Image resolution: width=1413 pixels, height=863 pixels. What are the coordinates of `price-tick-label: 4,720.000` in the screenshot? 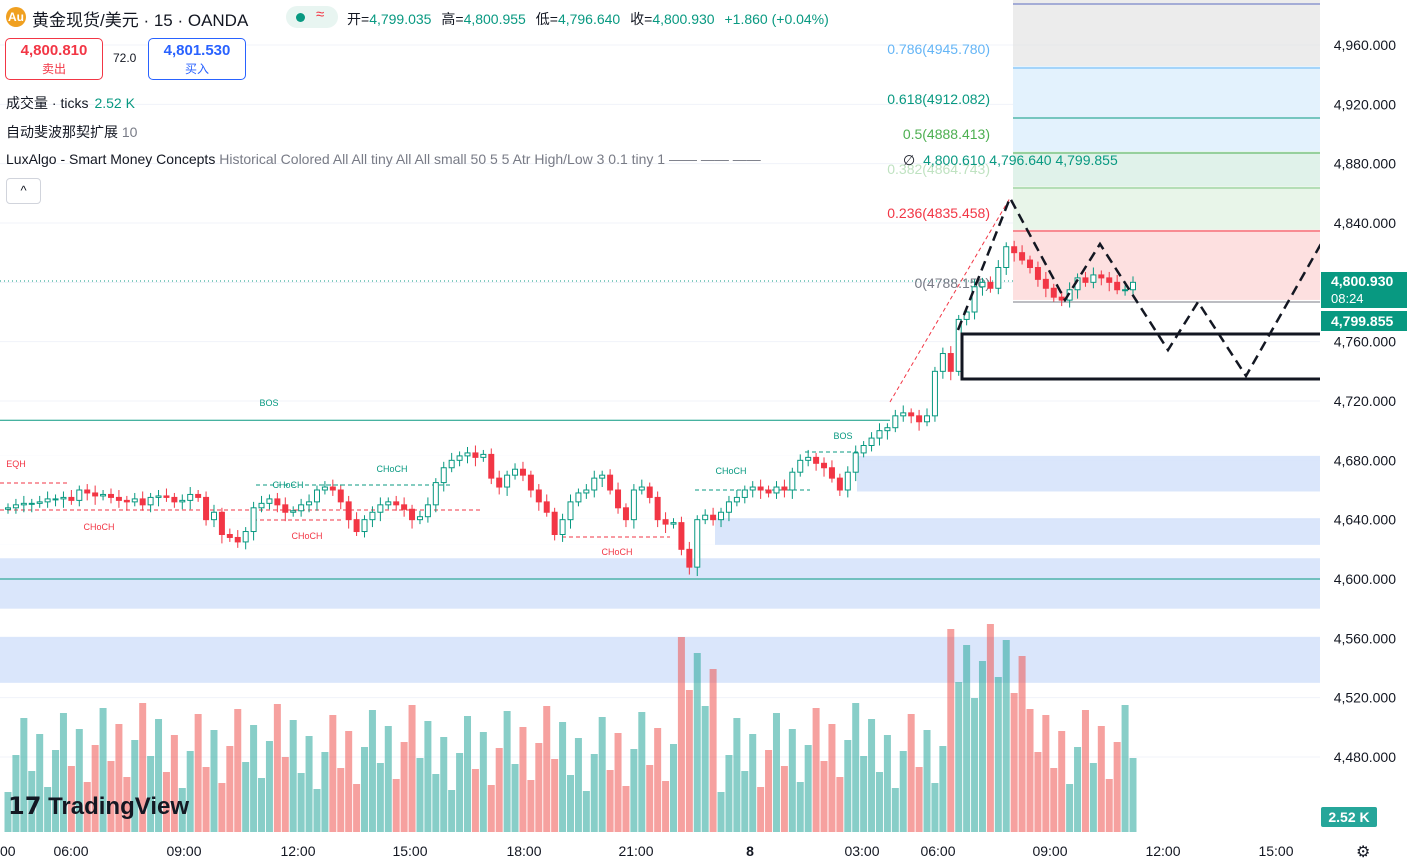 It's located at (1365, 401).